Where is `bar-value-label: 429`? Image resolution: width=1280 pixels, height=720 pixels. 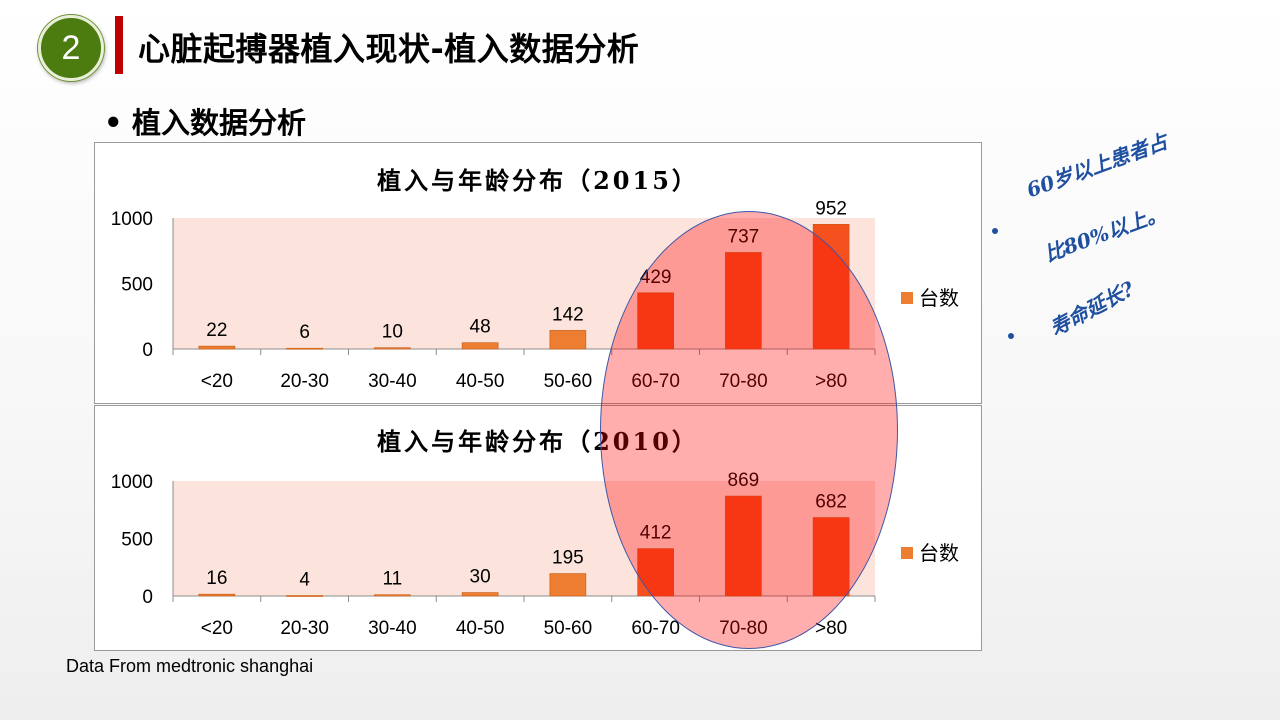
bar-value-label: 429 is located at coordinates (656, 277).